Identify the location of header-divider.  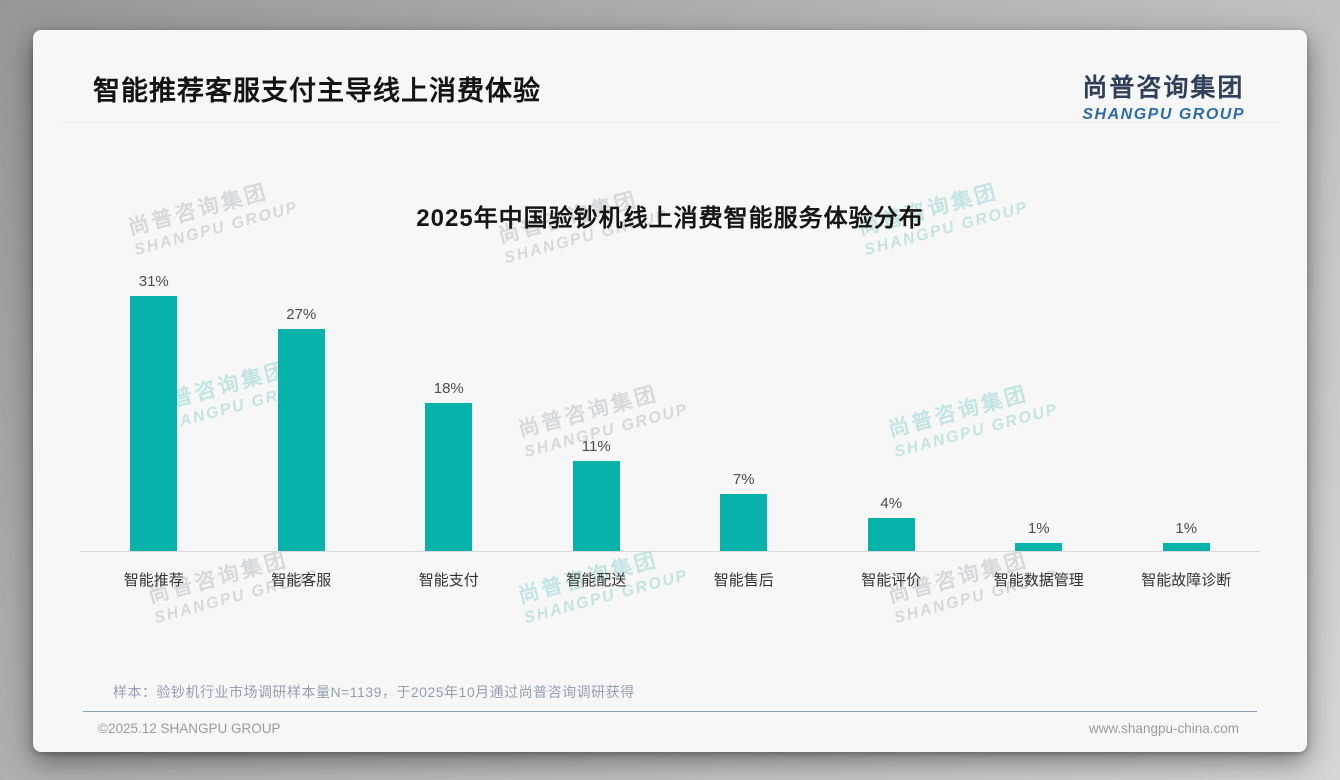
(670, 122).